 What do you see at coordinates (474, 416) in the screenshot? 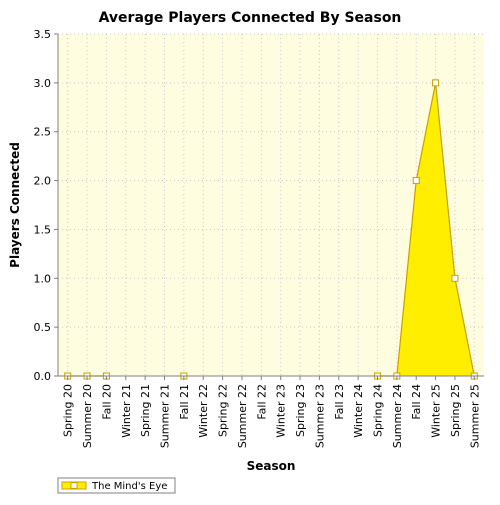
I see `x-tick-label: Summer 25` at bounding box center [474, 416].